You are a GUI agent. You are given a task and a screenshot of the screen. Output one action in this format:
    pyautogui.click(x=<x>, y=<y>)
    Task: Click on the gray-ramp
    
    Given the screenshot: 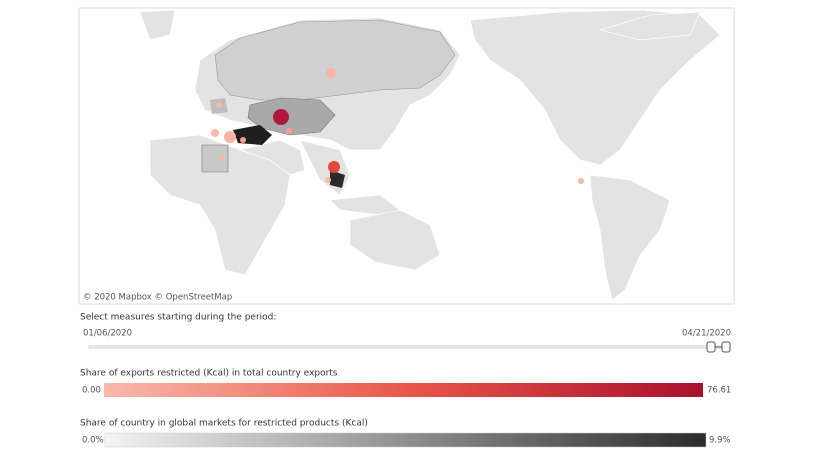 What is the action you would take?
    pyautogui.click(x=405, y=440)
    